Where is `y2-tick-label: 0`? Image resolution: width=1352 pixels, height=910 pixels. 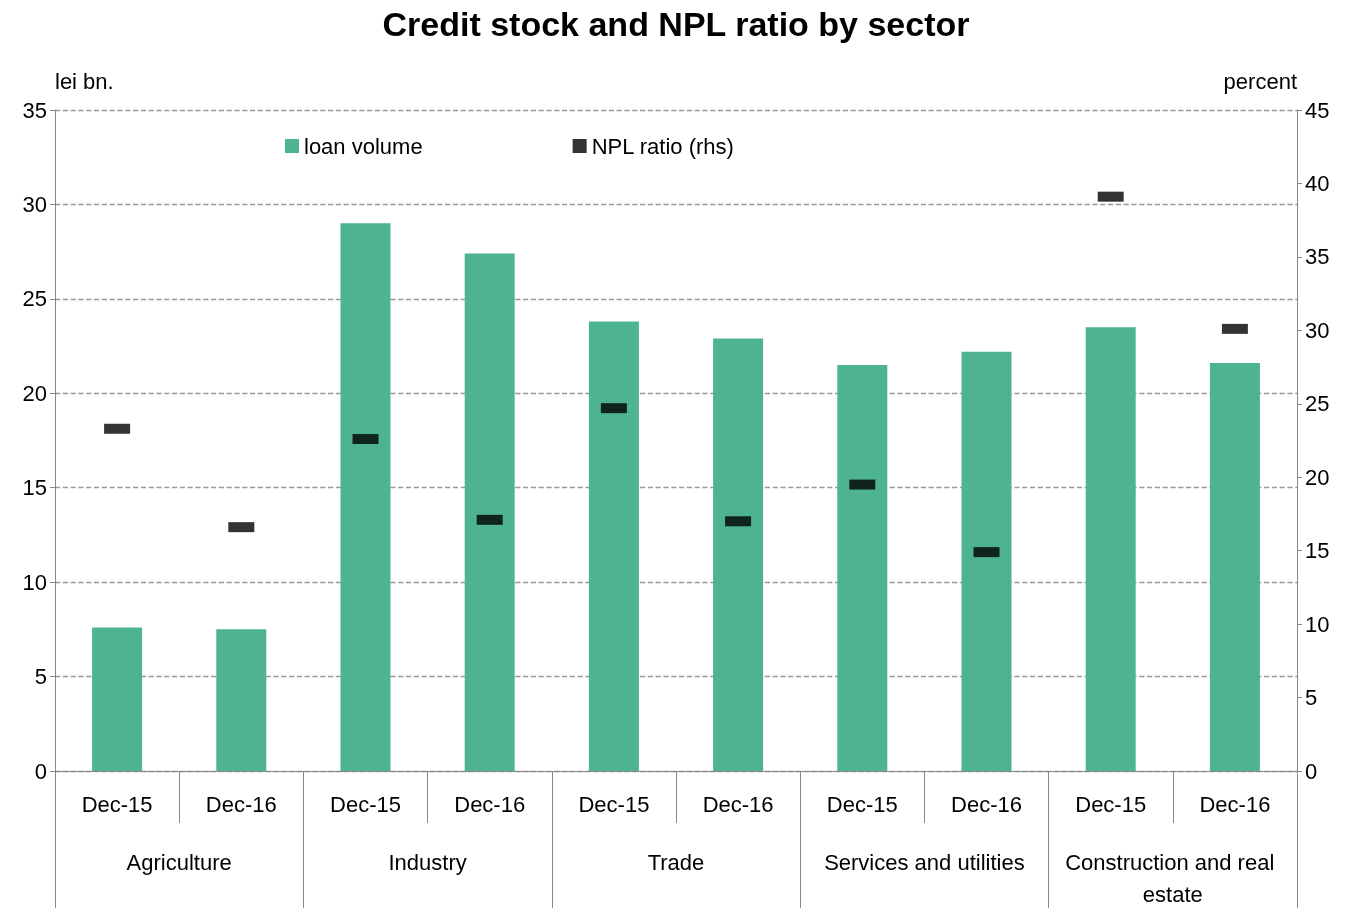 y2-tick-label: 0 is located at coordinates (1311, 771).